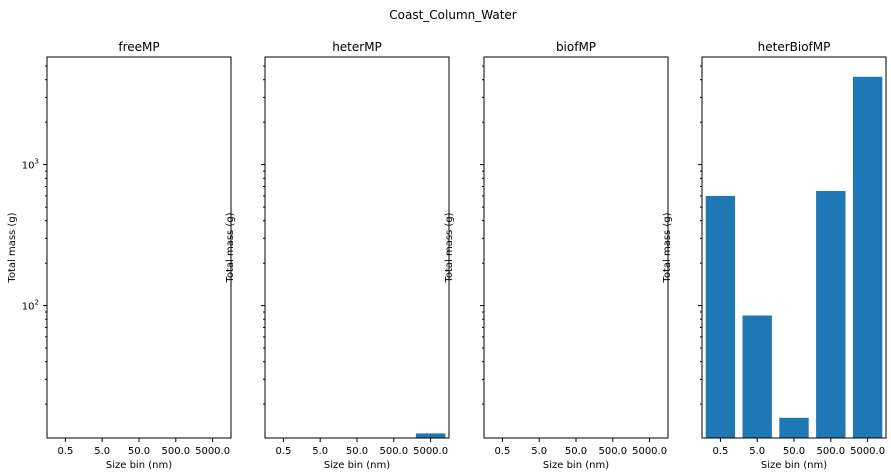  Describe the element at coordinates (138, 47) in the screenshot. I see `subplot-title: freeMP` at that location.